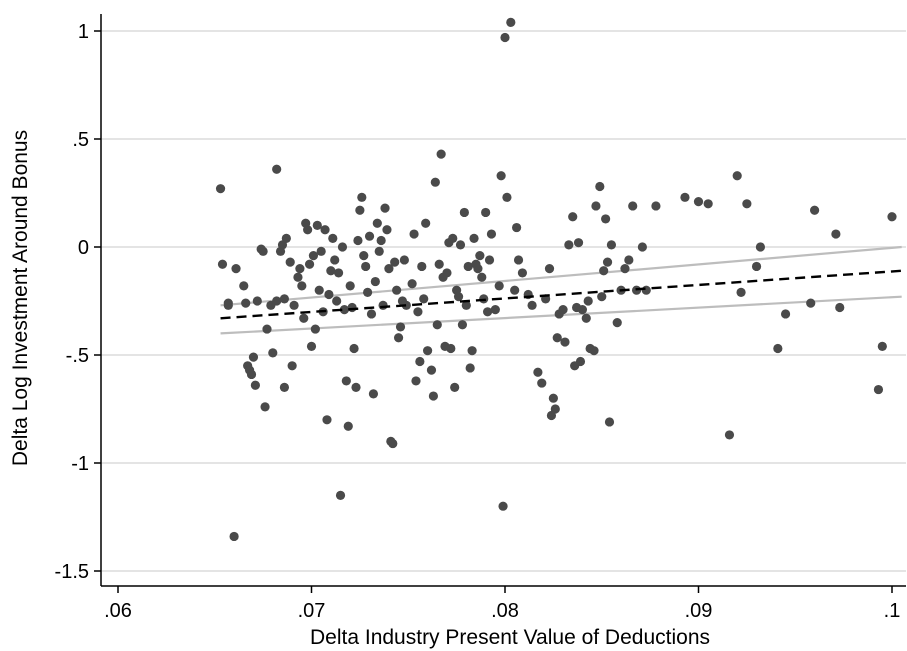 This screenshot has height=651, width=907. I want to click on x-tick-label: .07, so click(312, 611).